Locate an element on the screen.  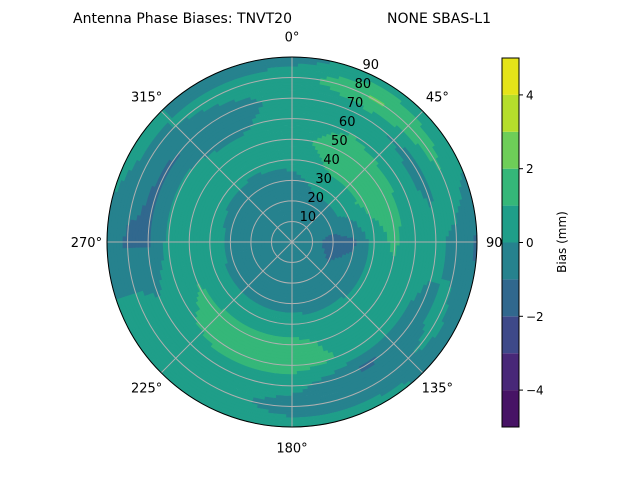
r-tick-label: 80 is located at coordinates (363, 84).